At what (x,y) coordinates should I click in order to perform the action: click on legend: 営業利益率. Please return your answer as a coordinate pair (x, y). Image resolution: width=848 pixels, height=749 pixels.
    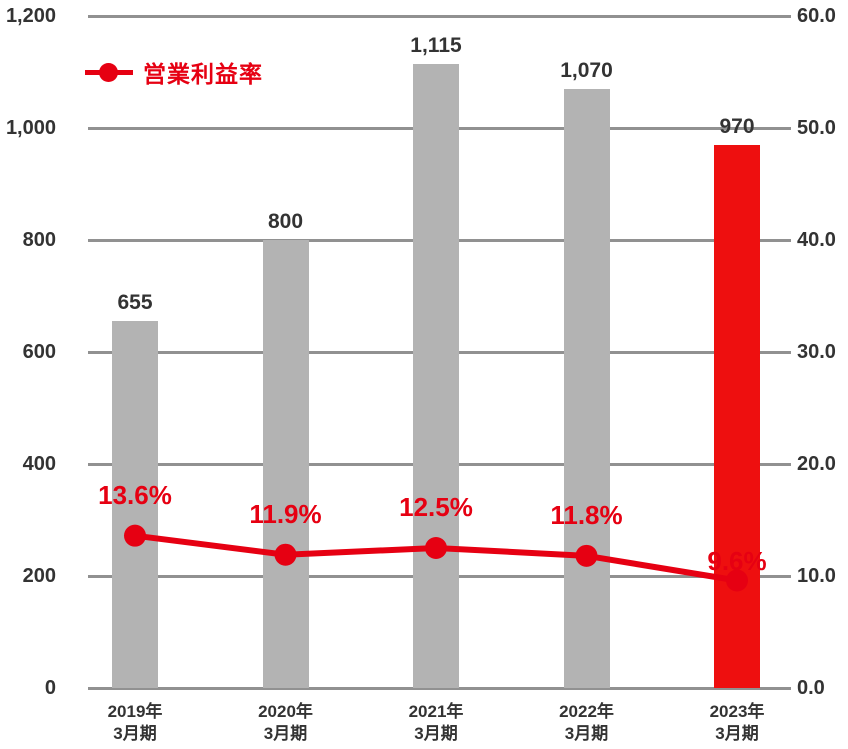
    Looking at the image, I should click on (174, 72).